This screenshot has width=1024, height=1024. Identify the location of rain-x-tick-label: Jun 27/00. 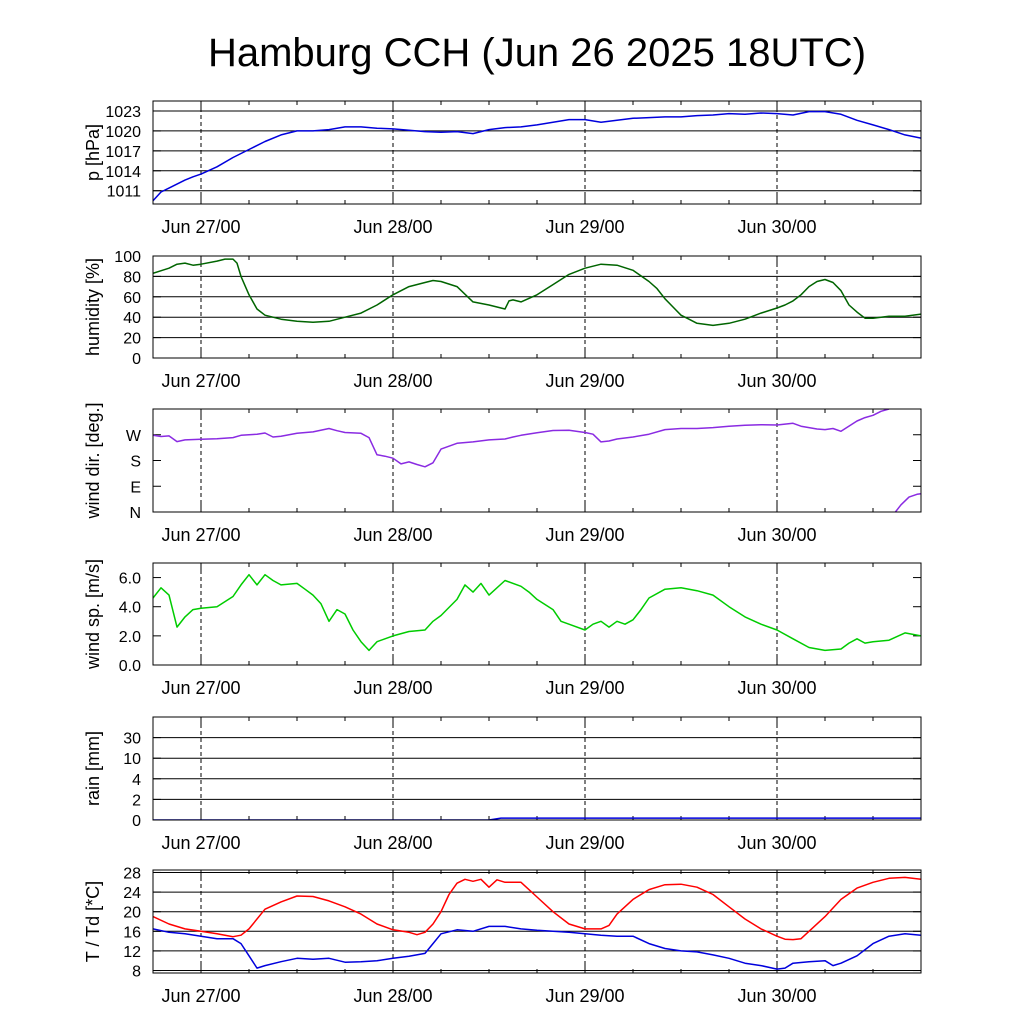
(200, 843).